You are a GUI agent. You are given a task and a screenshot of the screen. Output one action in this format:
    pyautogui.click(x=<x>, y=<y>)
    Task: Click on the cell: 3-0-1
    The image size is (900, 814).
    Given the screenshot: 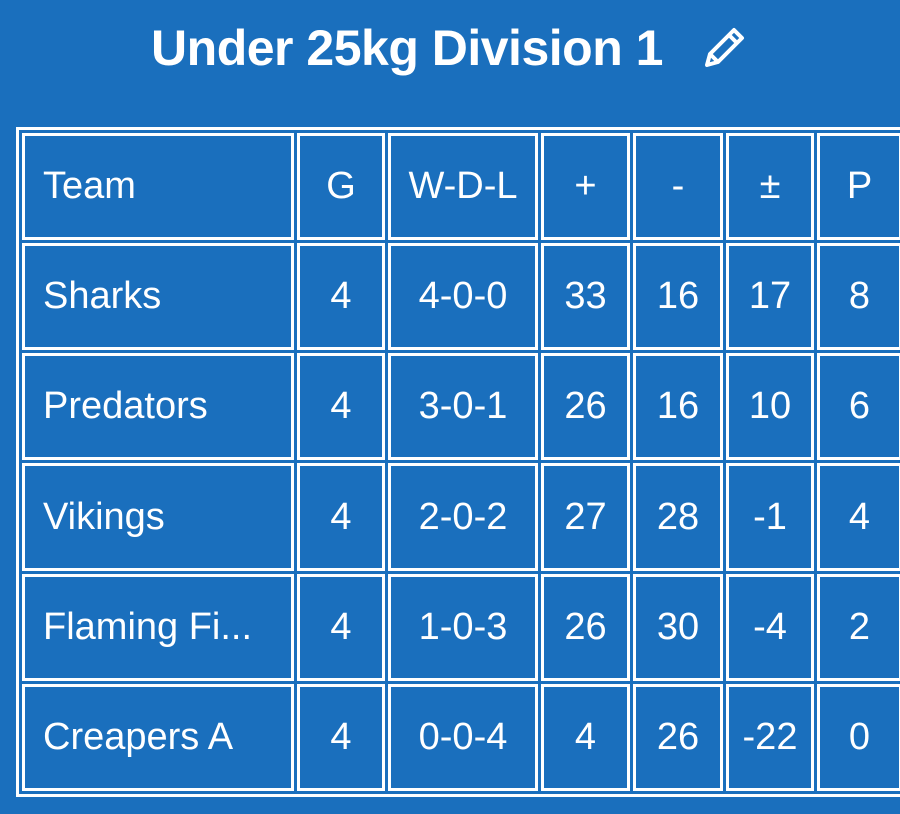 What is the action you would take?
    pyautogui.click(x=463, y=407)
    